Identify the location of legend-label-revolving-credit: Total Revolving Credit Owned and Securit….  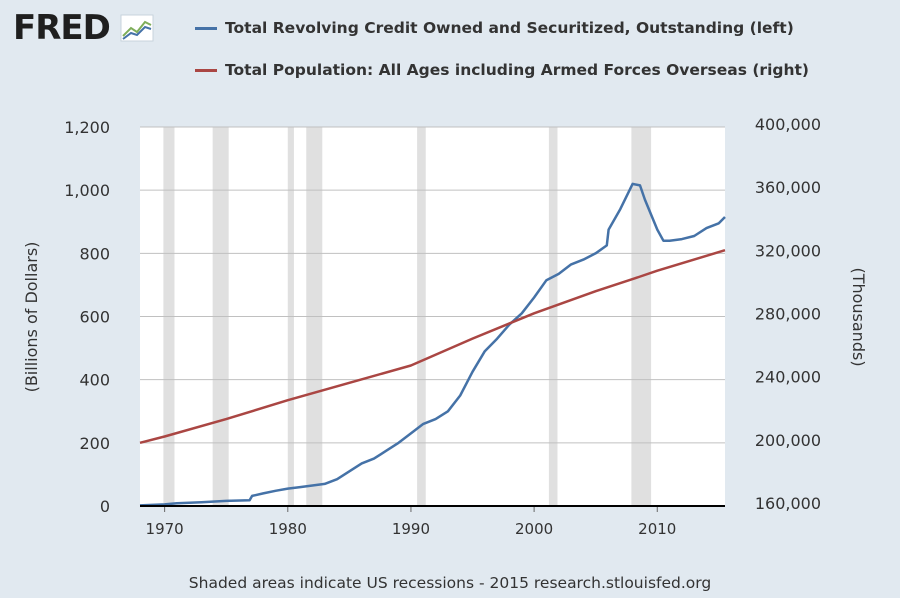
(509, 28).